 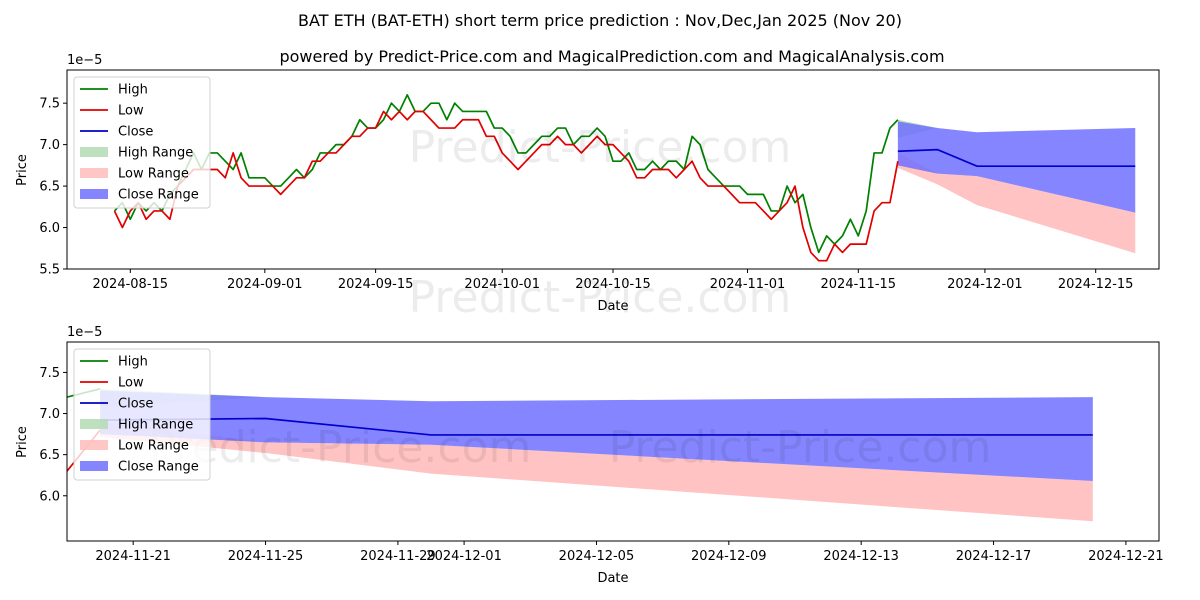 What do you see at coordinates (502, 284) in the screenshot?
I see `x-tick-label: 2024-10-01` at bounding box center [502, 284].